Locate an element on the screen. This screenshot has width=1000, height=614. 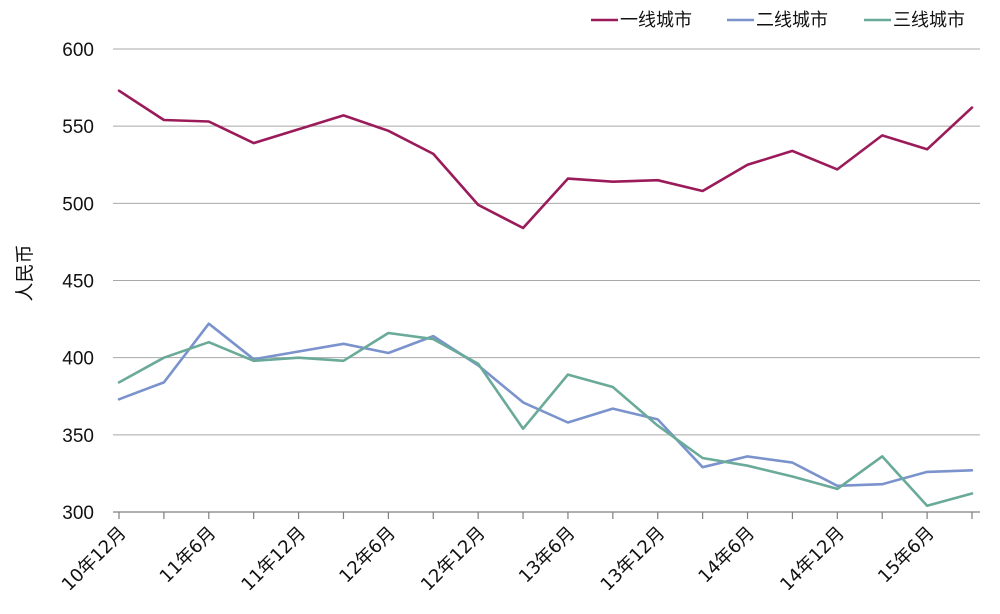
x-tick-label: 12年12月 is located at coordinates (453, 559).